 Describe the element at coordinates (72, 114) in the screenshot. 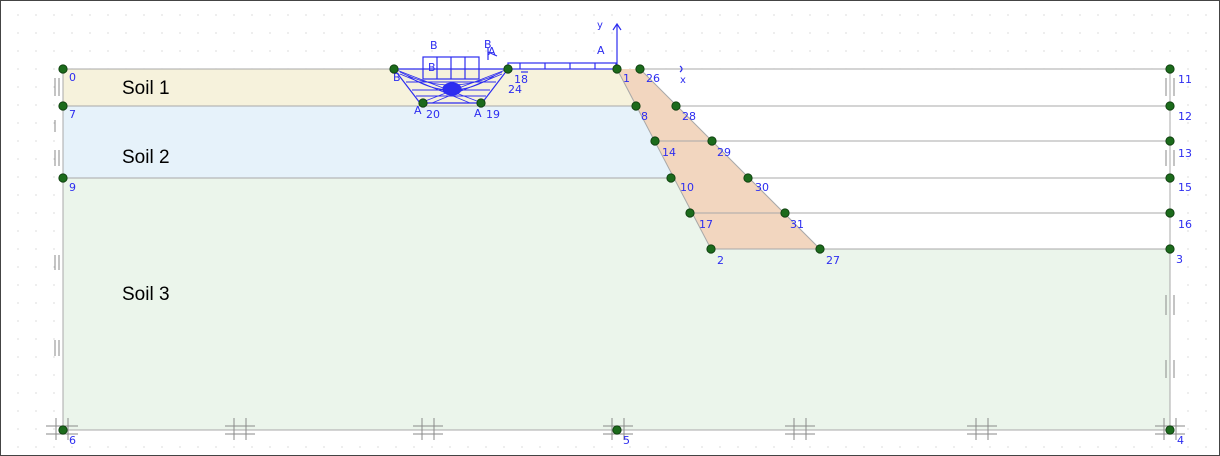

I see `point-label-7: 7` at that location.